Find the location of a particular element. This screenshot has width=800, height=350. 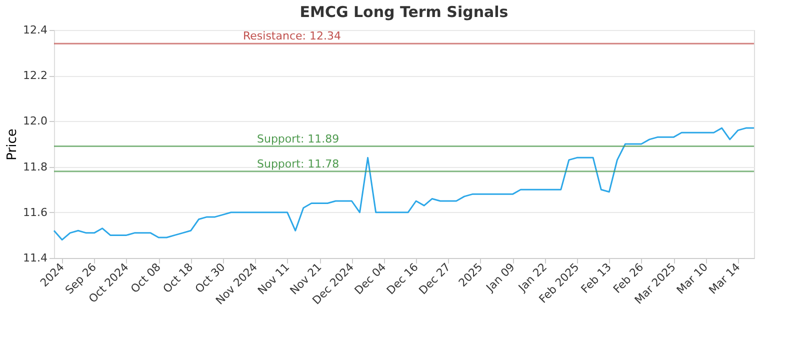

x-tick-label: Jan 09 is located at coordinates (500, 277).